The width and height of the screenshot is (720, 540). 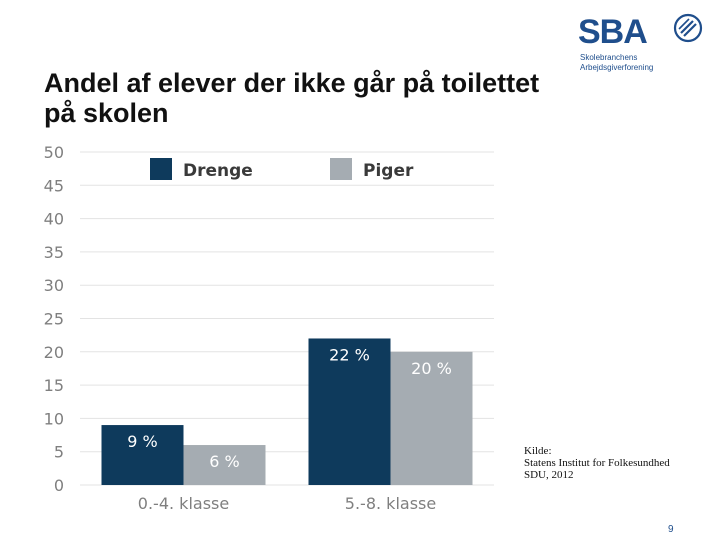 I want to click on source-institution: Statens Institut for Folkesundhed, so click(x=597, y=463).